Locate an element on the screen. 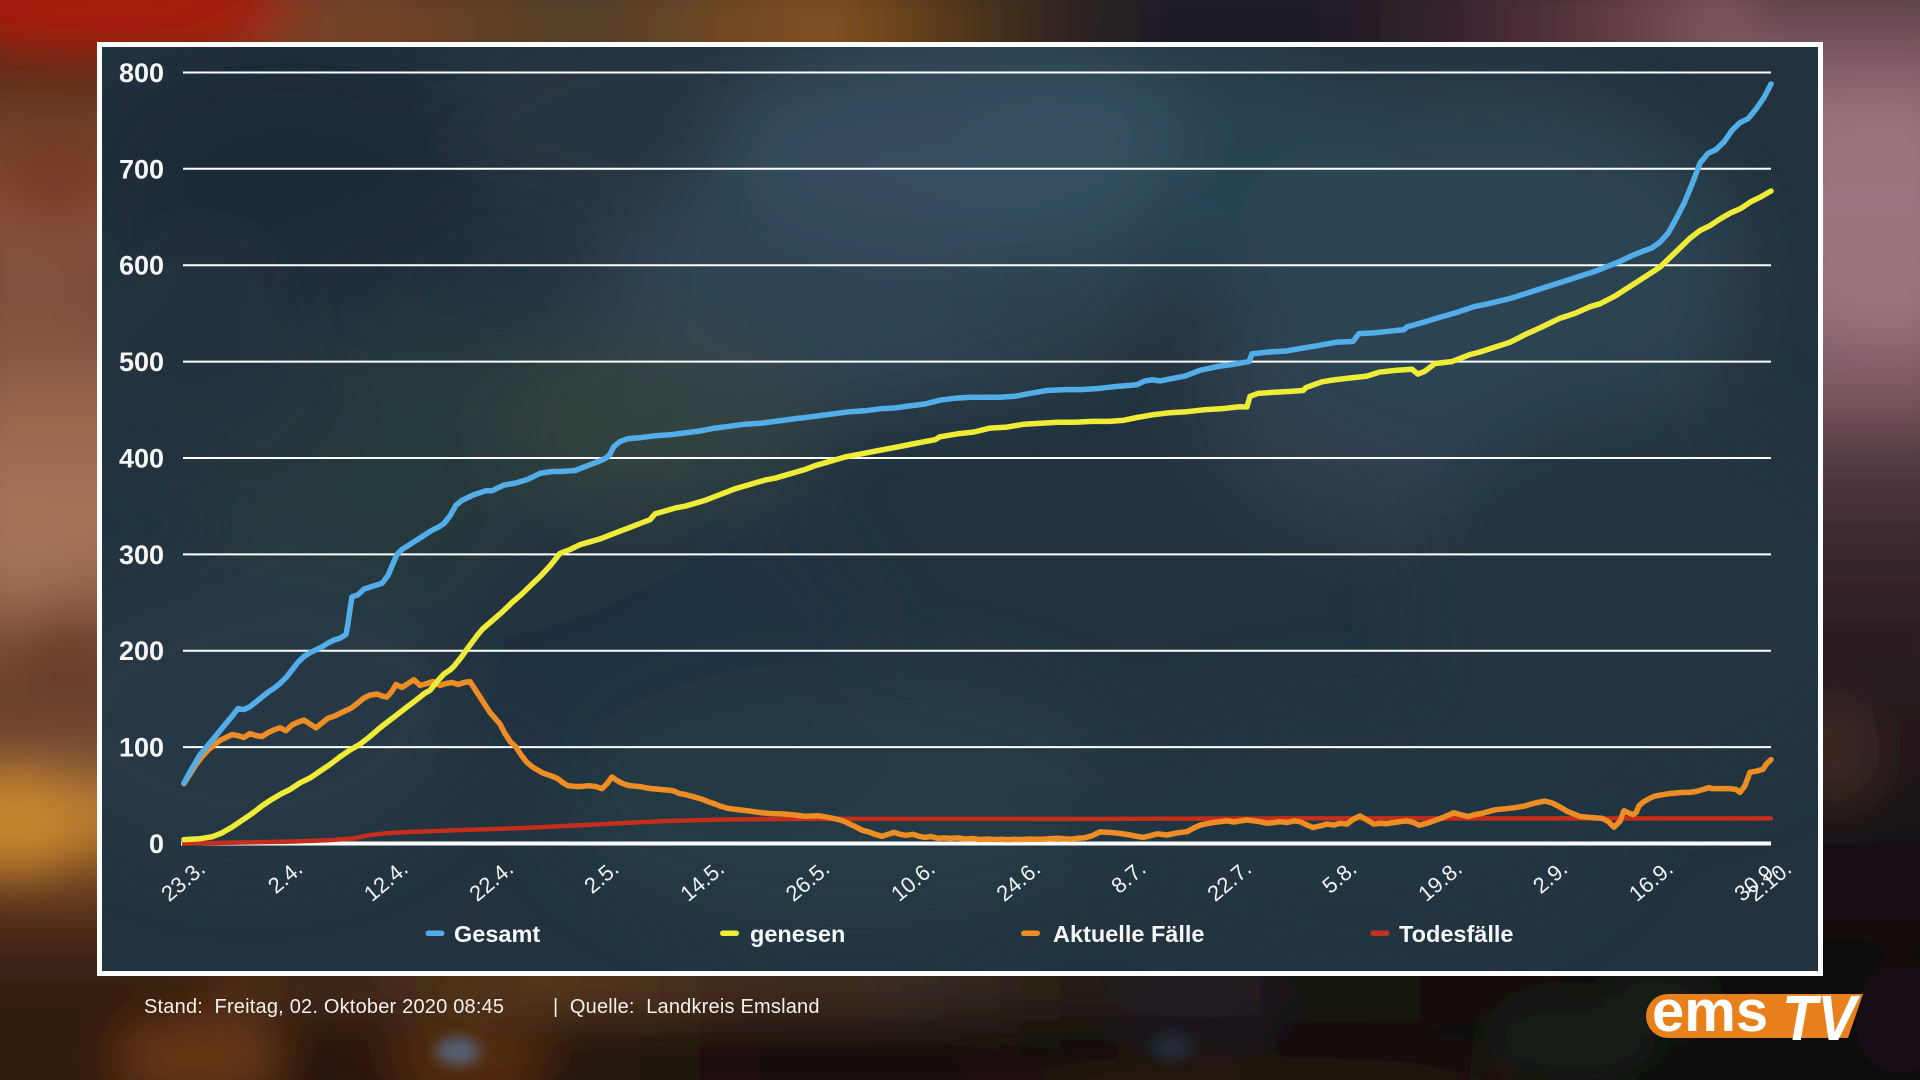 The height and width of the screenshot is (1080, 1920). svg-text: 23.3. is located at coordinates (183, 881).